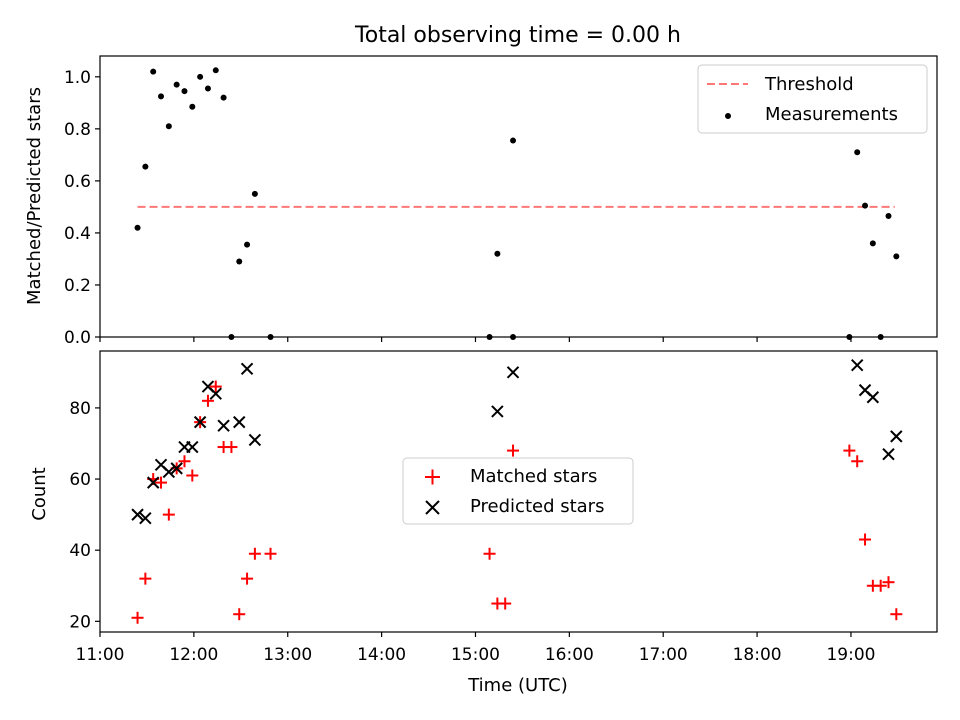 The width and height of the screenshot is (960, 720). What do you see at coordinates (77, 182) in the screenshot?
I see `top-y-tick-label: 0.6` at bounding box center [77, 182].